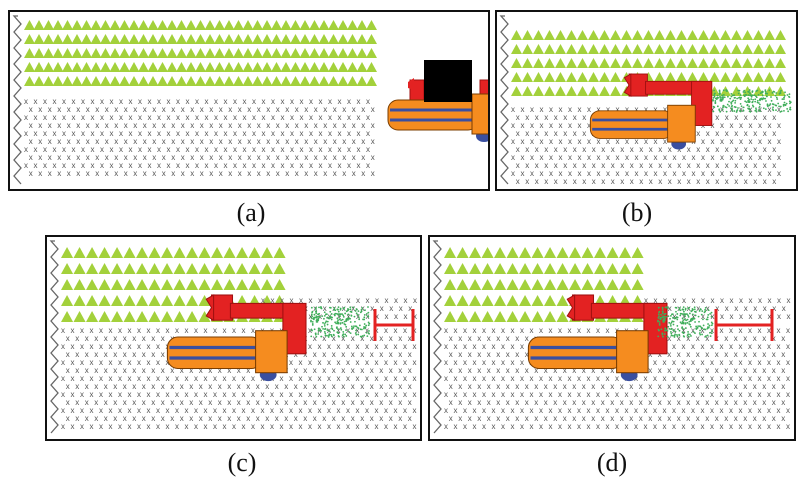 This screenshot has height=479, width=800. Describe the element at coordinates (394, 325) in the screenshot. I see `trailer-bar-icon` at that location.